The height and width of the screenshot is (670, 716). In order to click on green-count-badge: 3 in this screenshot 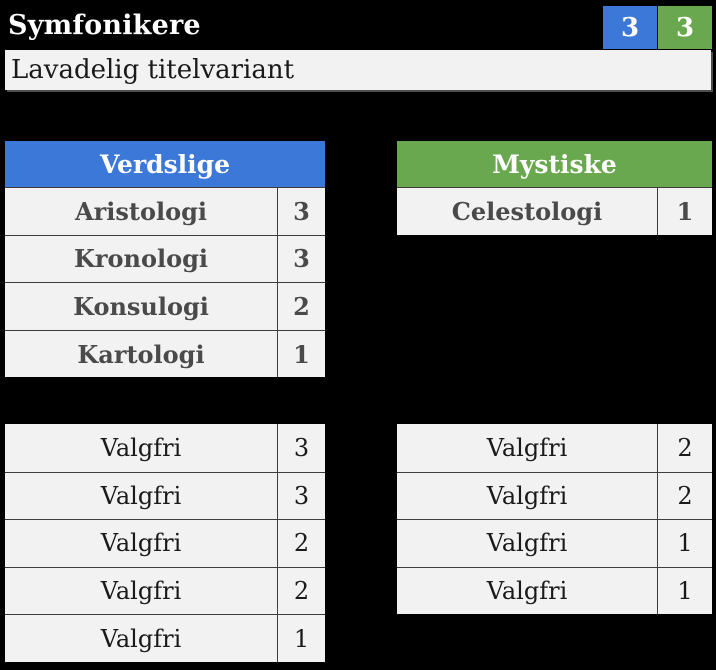, I will do `click(685, 27)`.